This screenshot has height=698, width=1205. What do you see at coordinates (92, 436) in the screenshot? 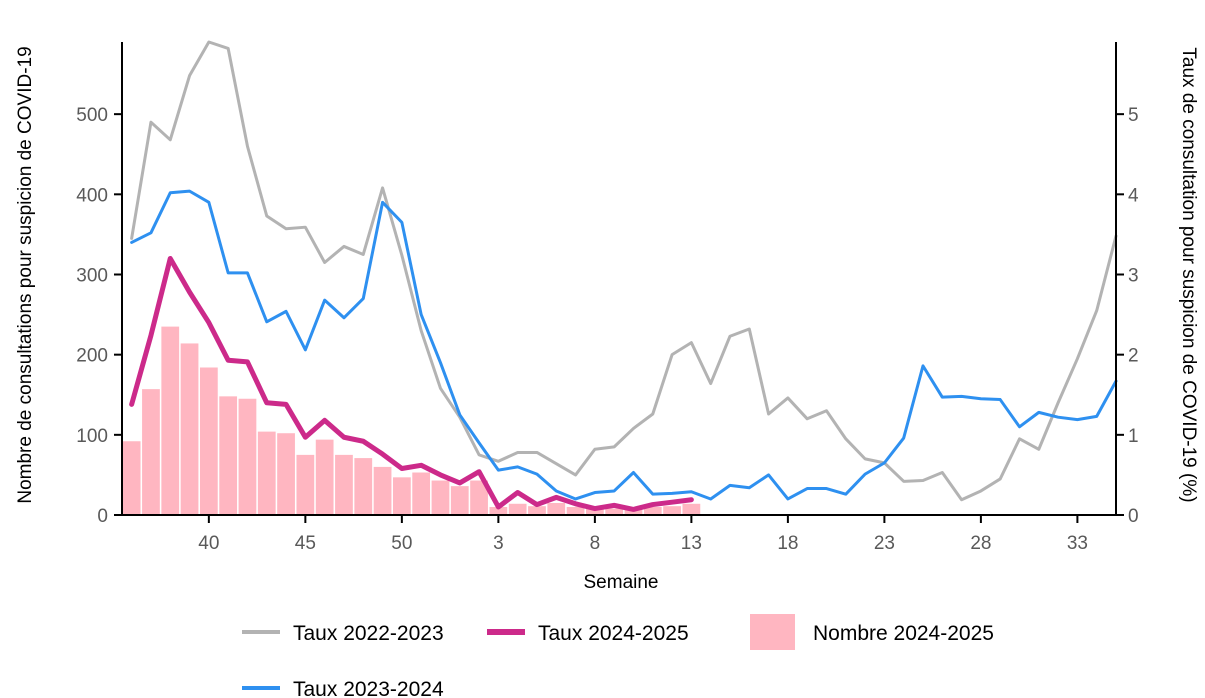
I see `y-left-tick-label: 100` at bounding box center [92, 436].